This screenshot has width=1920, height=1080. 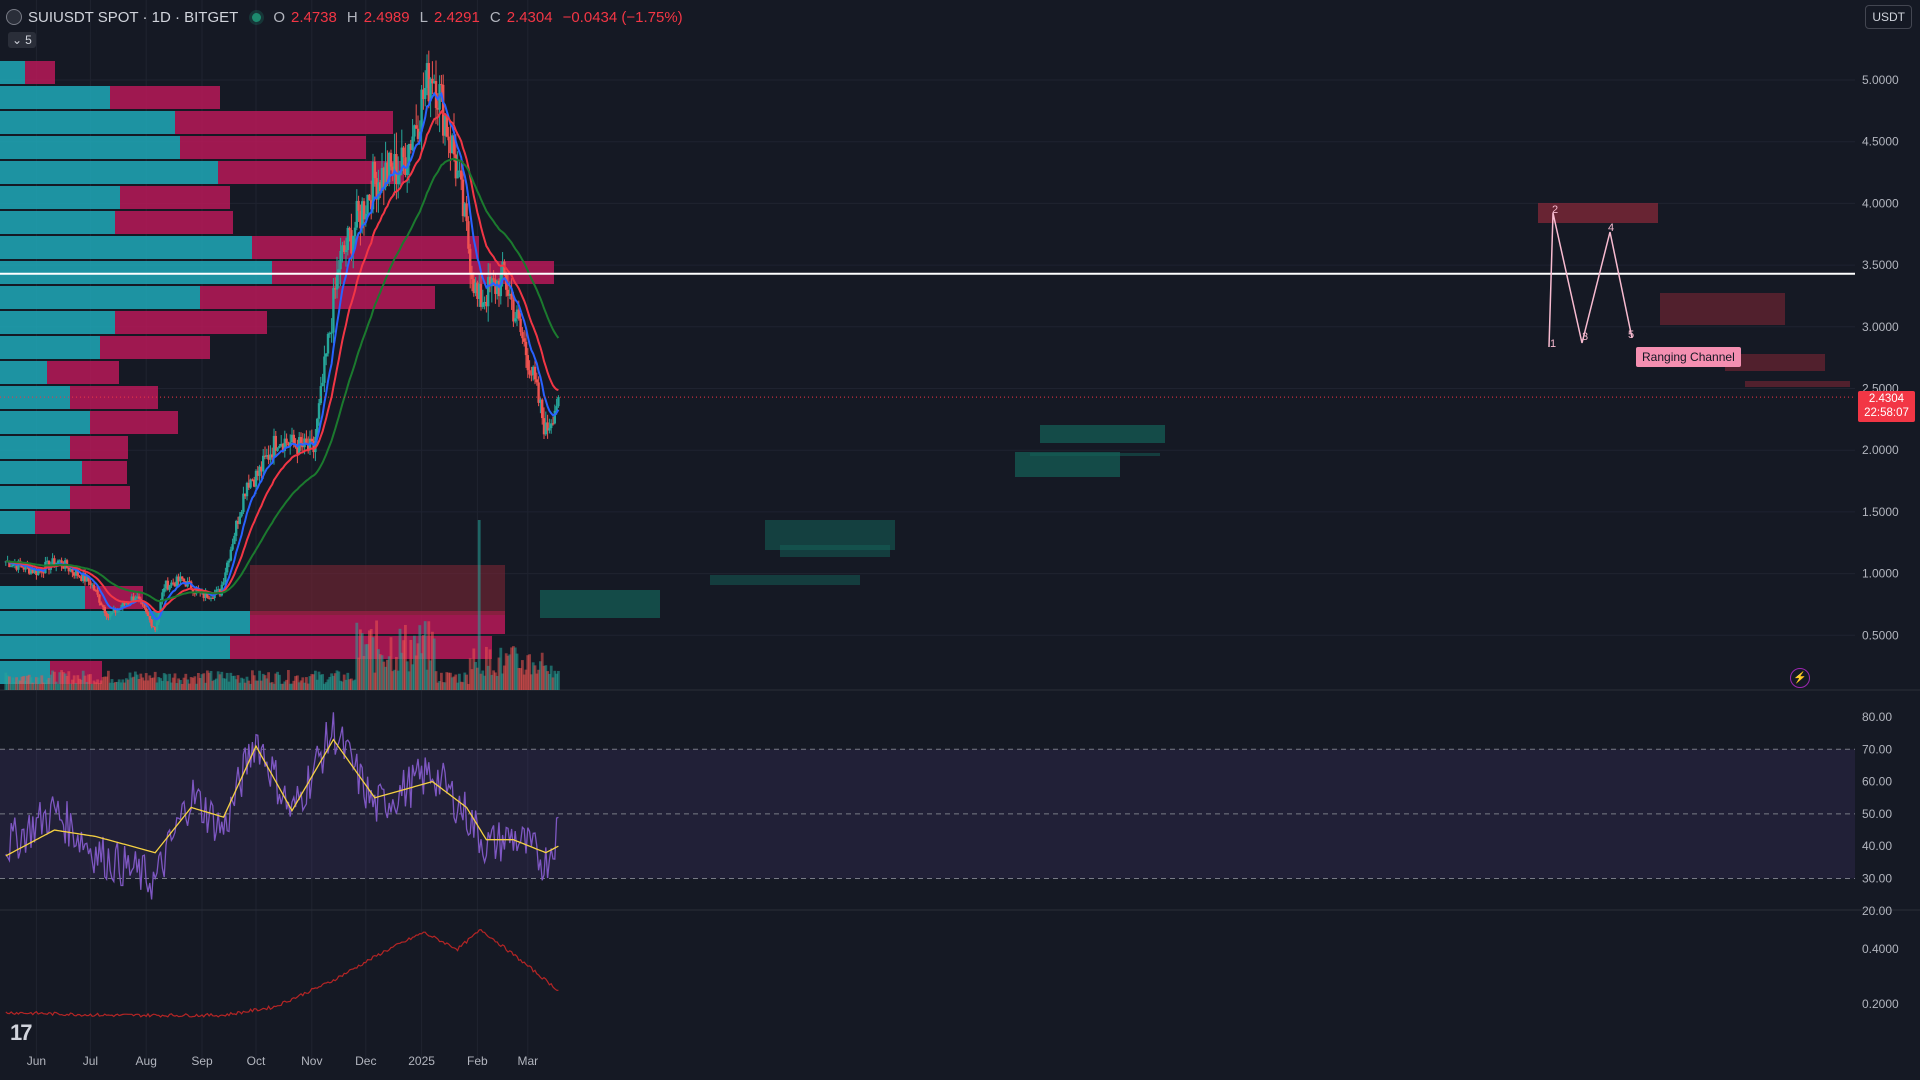 What do you see at coordinates (22, 40) in the screenshot?
I see `indicators-toggle-button: ⌄ 5` at bounding box center [22, 40].